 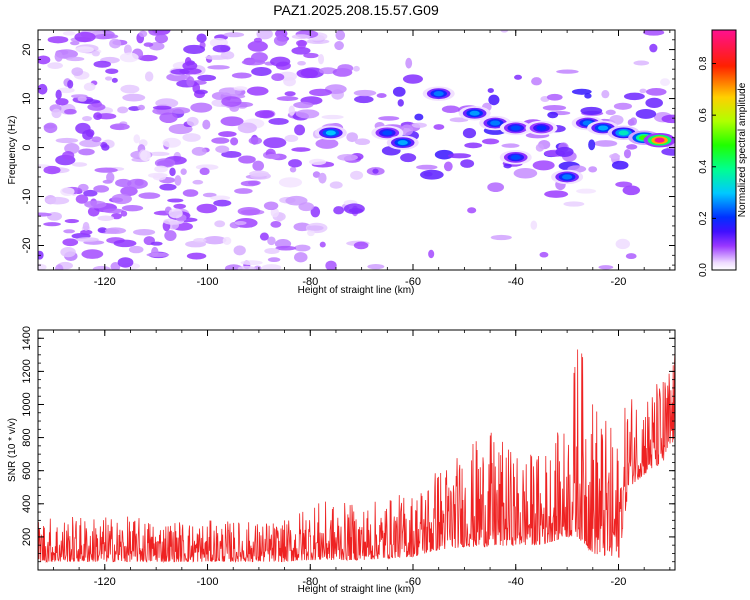 I want to click on spectrogram-y-tick-label: 20, so click(x=27, y=49).